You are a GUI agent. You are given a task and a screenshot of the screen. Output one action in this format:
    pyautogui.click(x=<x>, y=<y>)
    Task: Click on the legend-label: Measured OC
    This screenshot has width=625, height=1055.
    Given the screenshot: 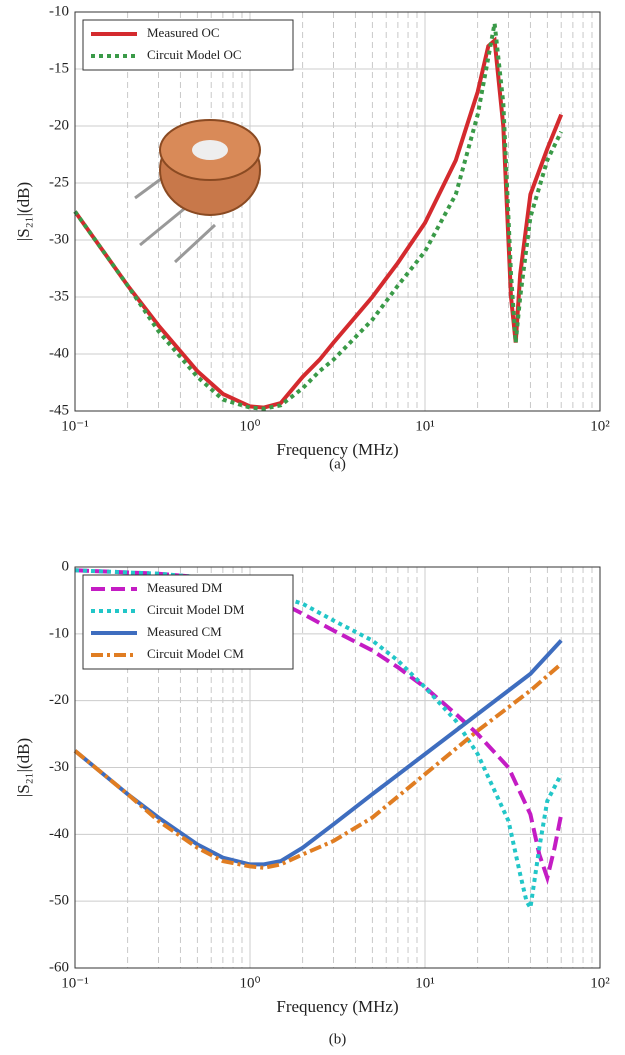 What is the action you would take?
    pyautogui.click(x=183, y=32)
    